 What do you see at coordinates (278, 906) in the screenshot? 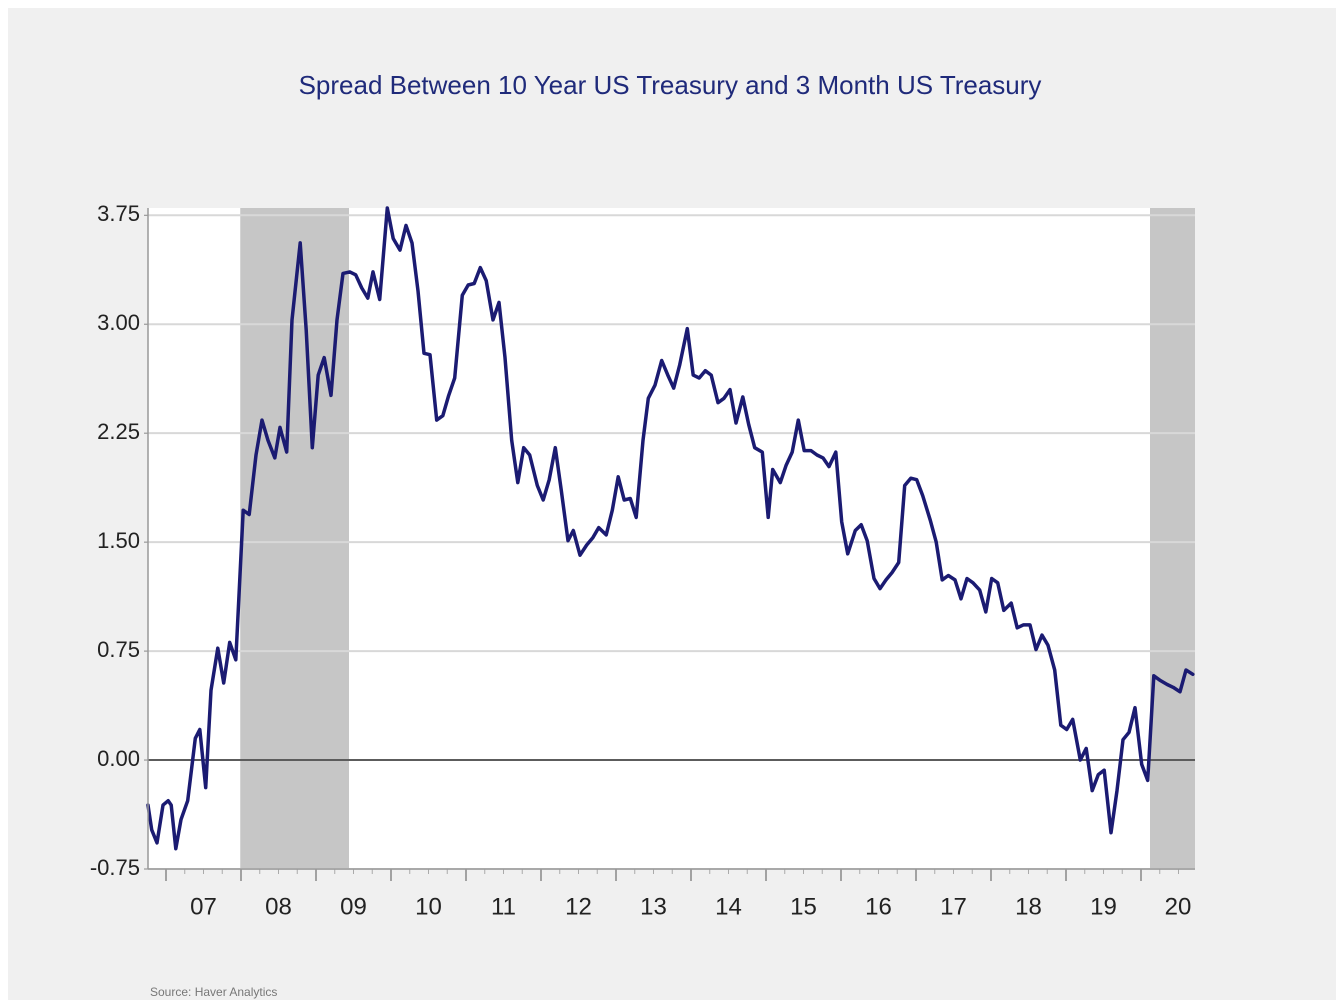
I see `x-tick-label: 08` at bounding box center [278, 906].